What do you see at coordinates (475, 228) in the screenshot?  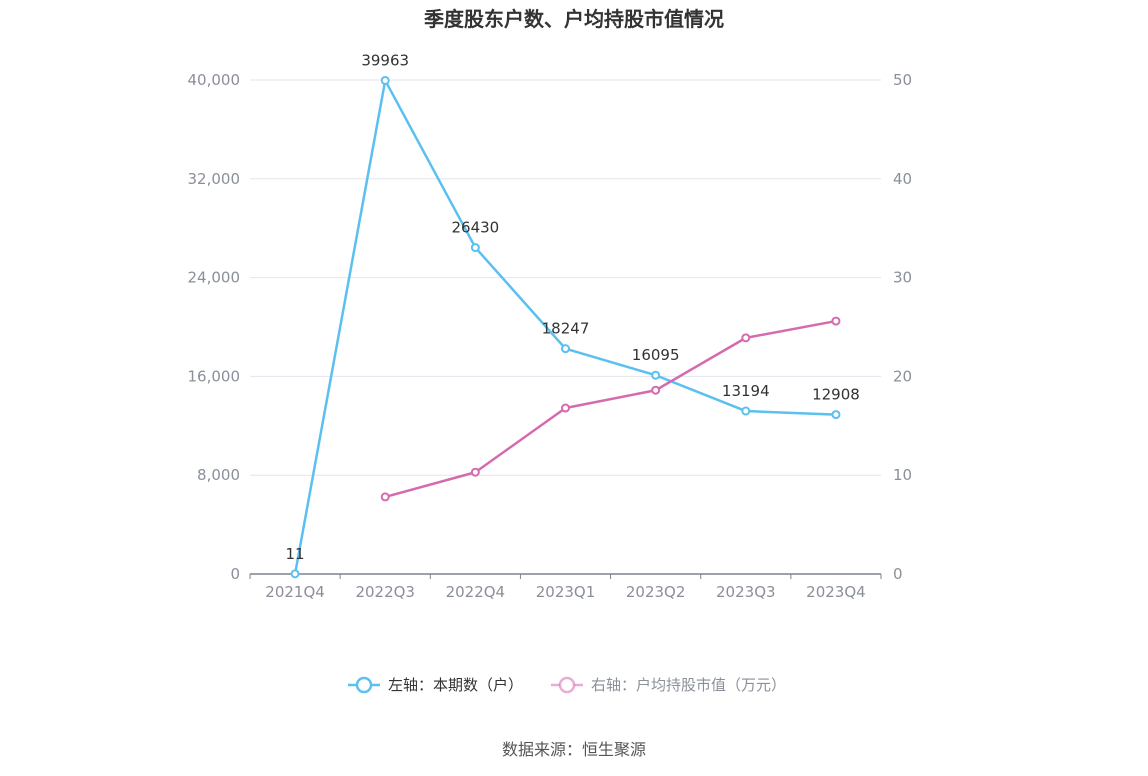 I see `data-label: 26430` at bounding box center [475, 228].